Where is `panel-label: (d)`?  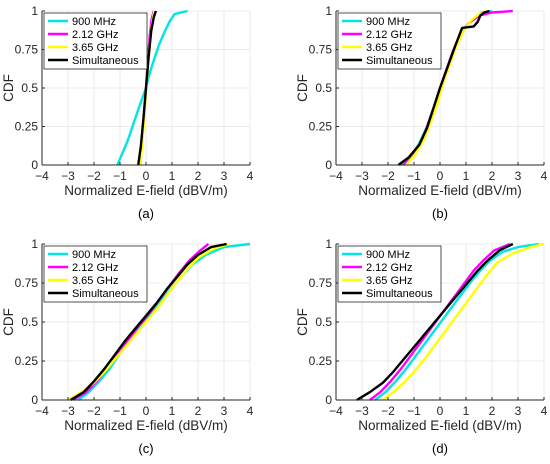 panel-label: (d) is located at coordinates (440, 448).